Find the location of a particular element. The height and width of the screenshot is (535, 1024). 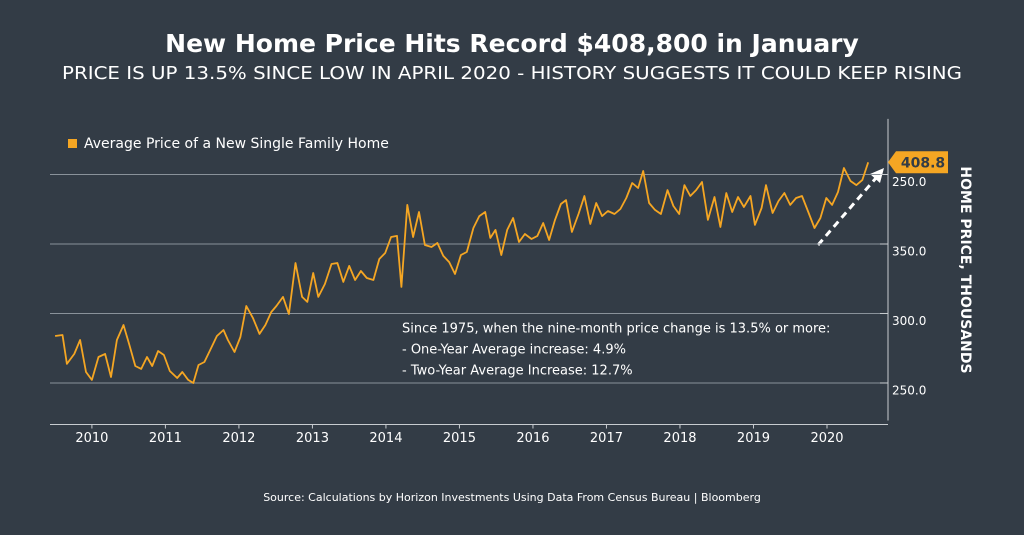

x-tick-label: 2020 is located at coordinates (826, 438).